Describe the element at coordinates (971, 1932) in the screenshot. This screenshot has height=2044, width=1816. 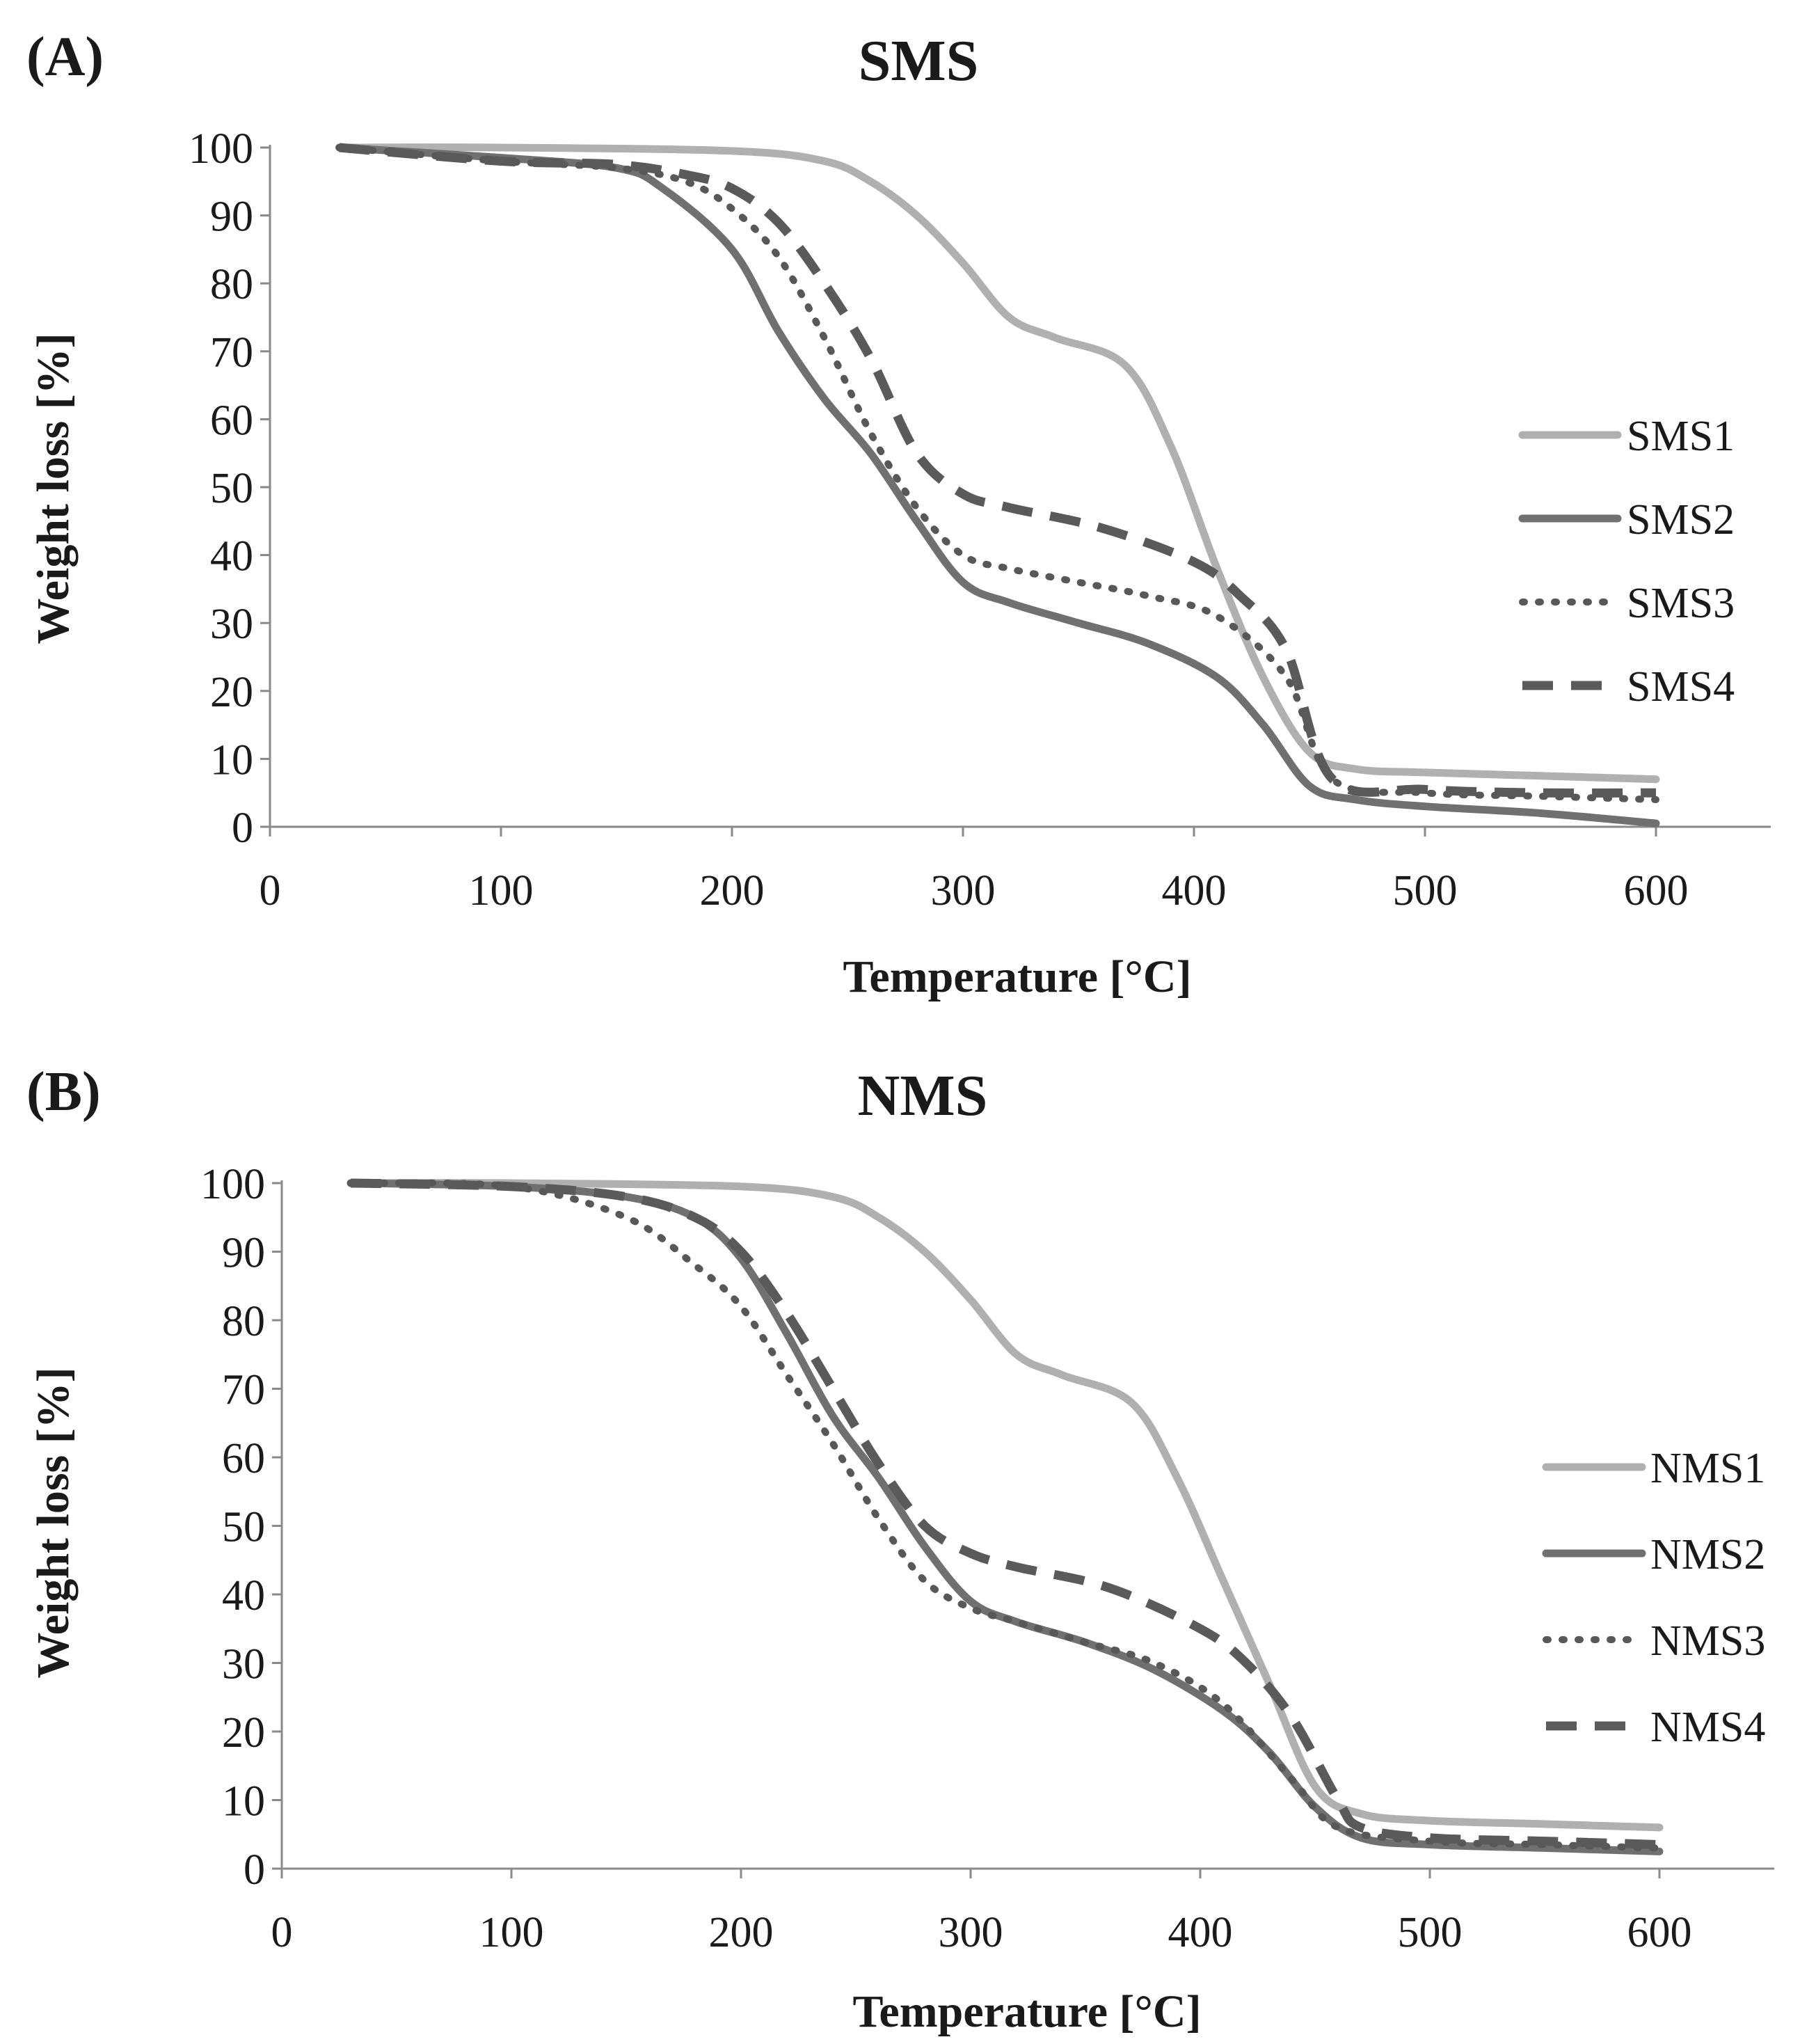
I see `x-tick-label-b: 300` at that location.